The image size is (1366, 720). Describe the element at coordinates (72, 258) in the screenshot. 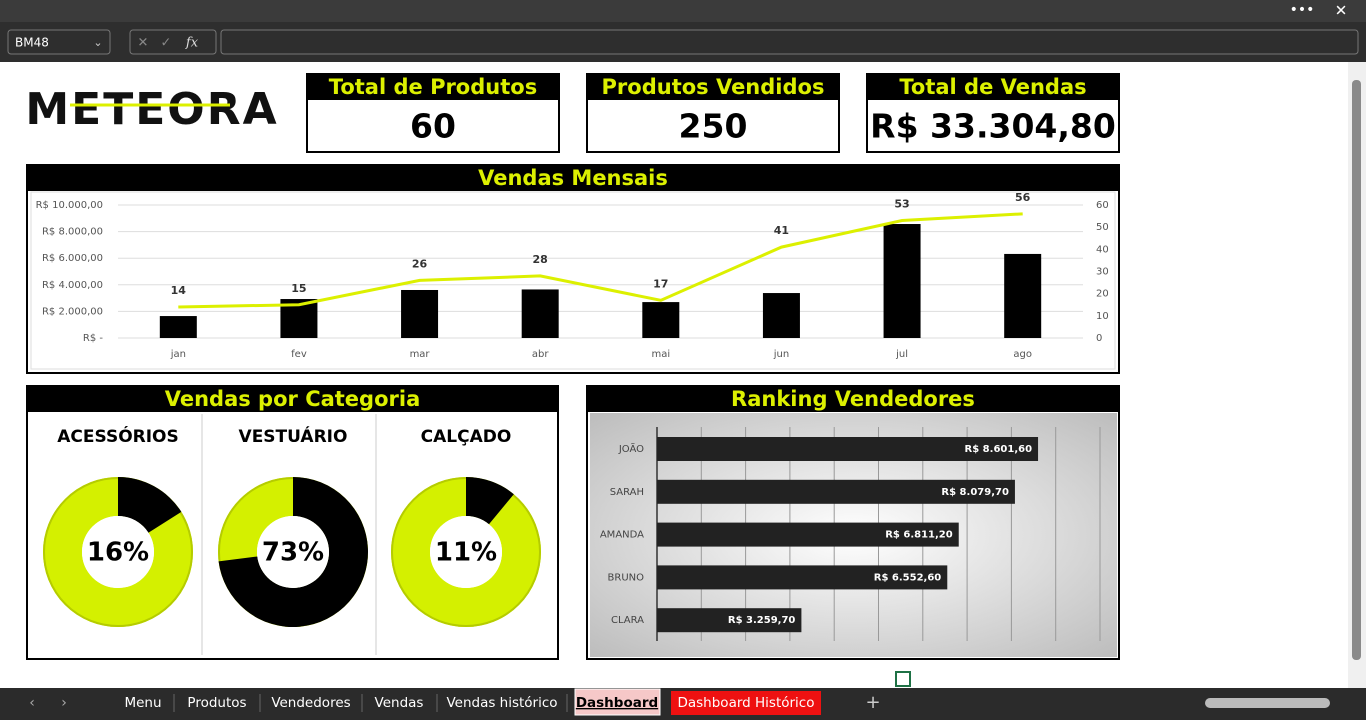

I see `y-tick-label: R$ 6.000,00` at that location.